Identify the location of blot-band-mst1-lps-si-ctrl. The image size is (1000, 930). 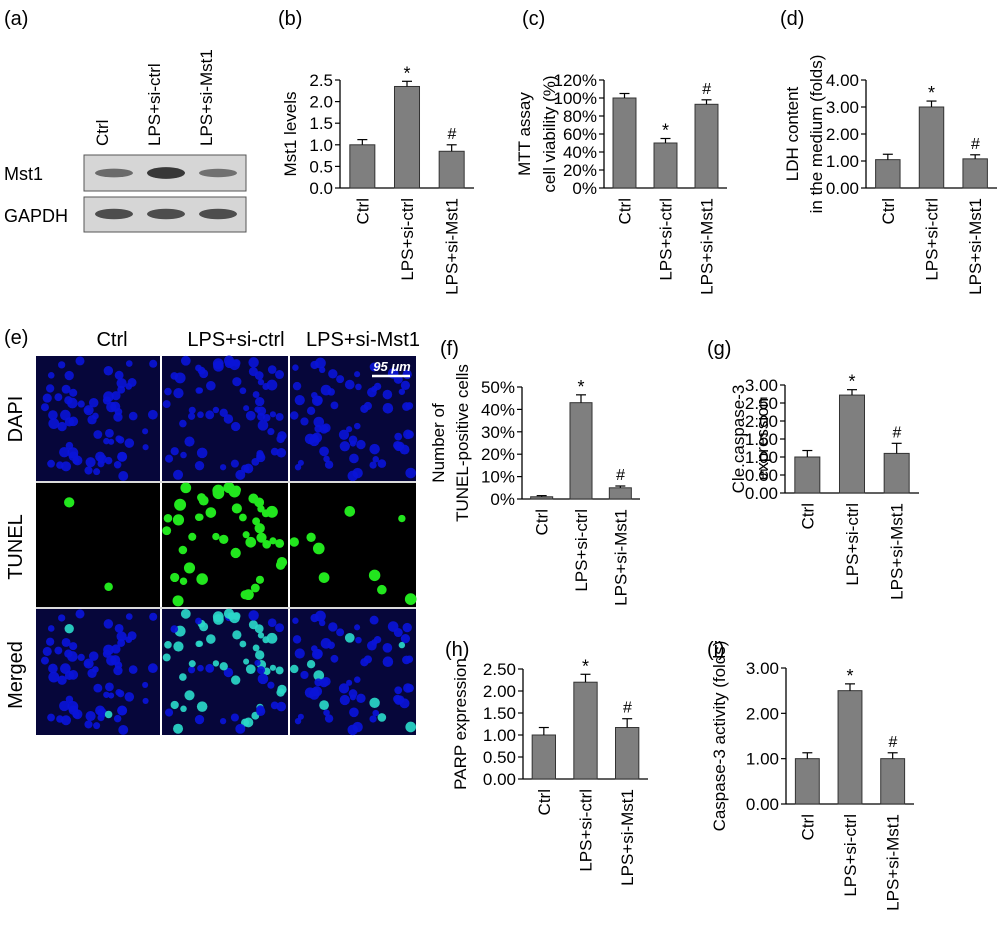
(166, 173).